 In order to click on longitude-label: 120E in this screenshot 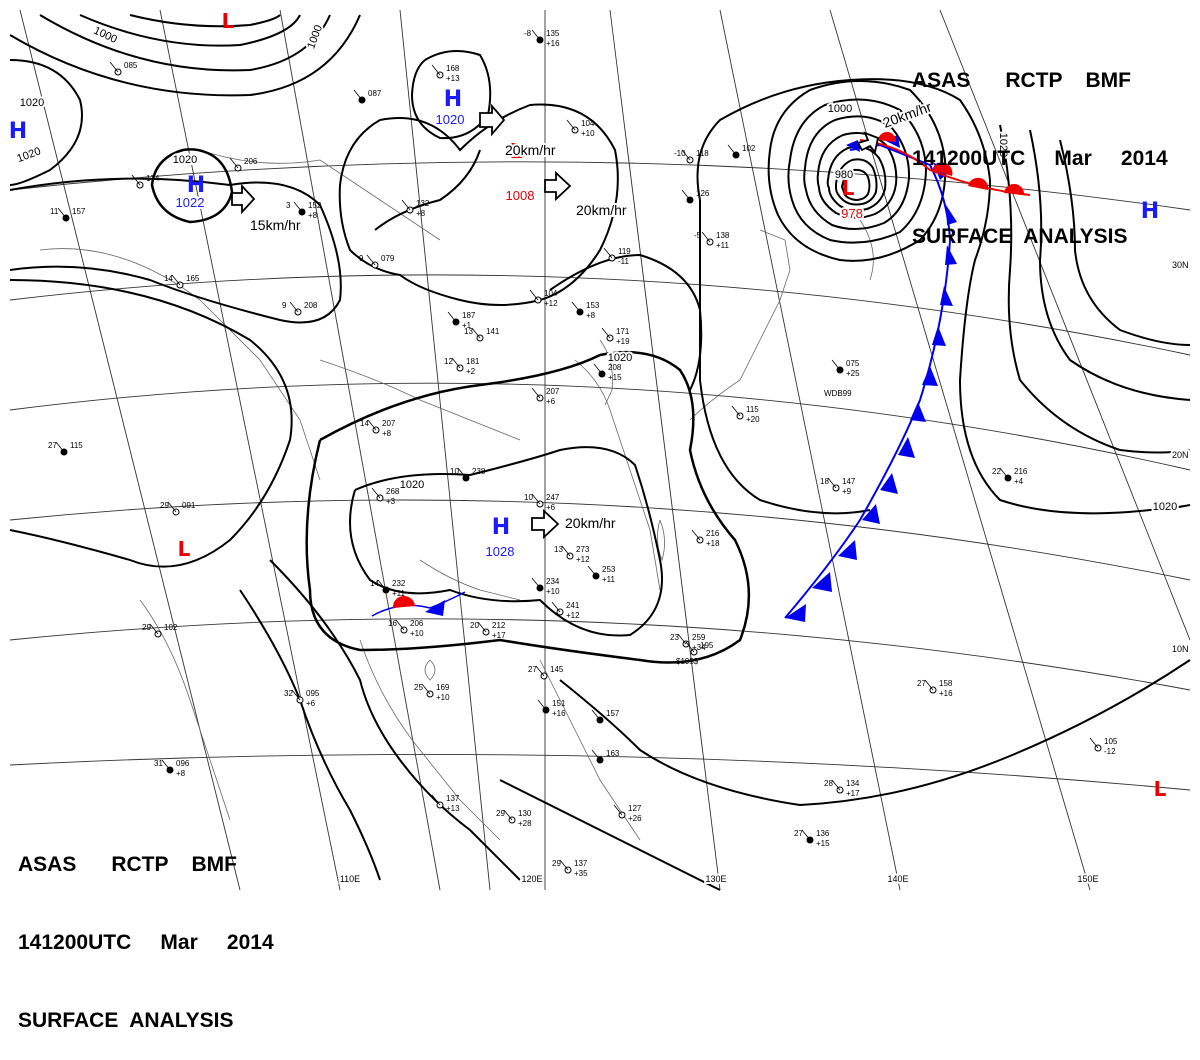, I will do `click(531, 879)`.